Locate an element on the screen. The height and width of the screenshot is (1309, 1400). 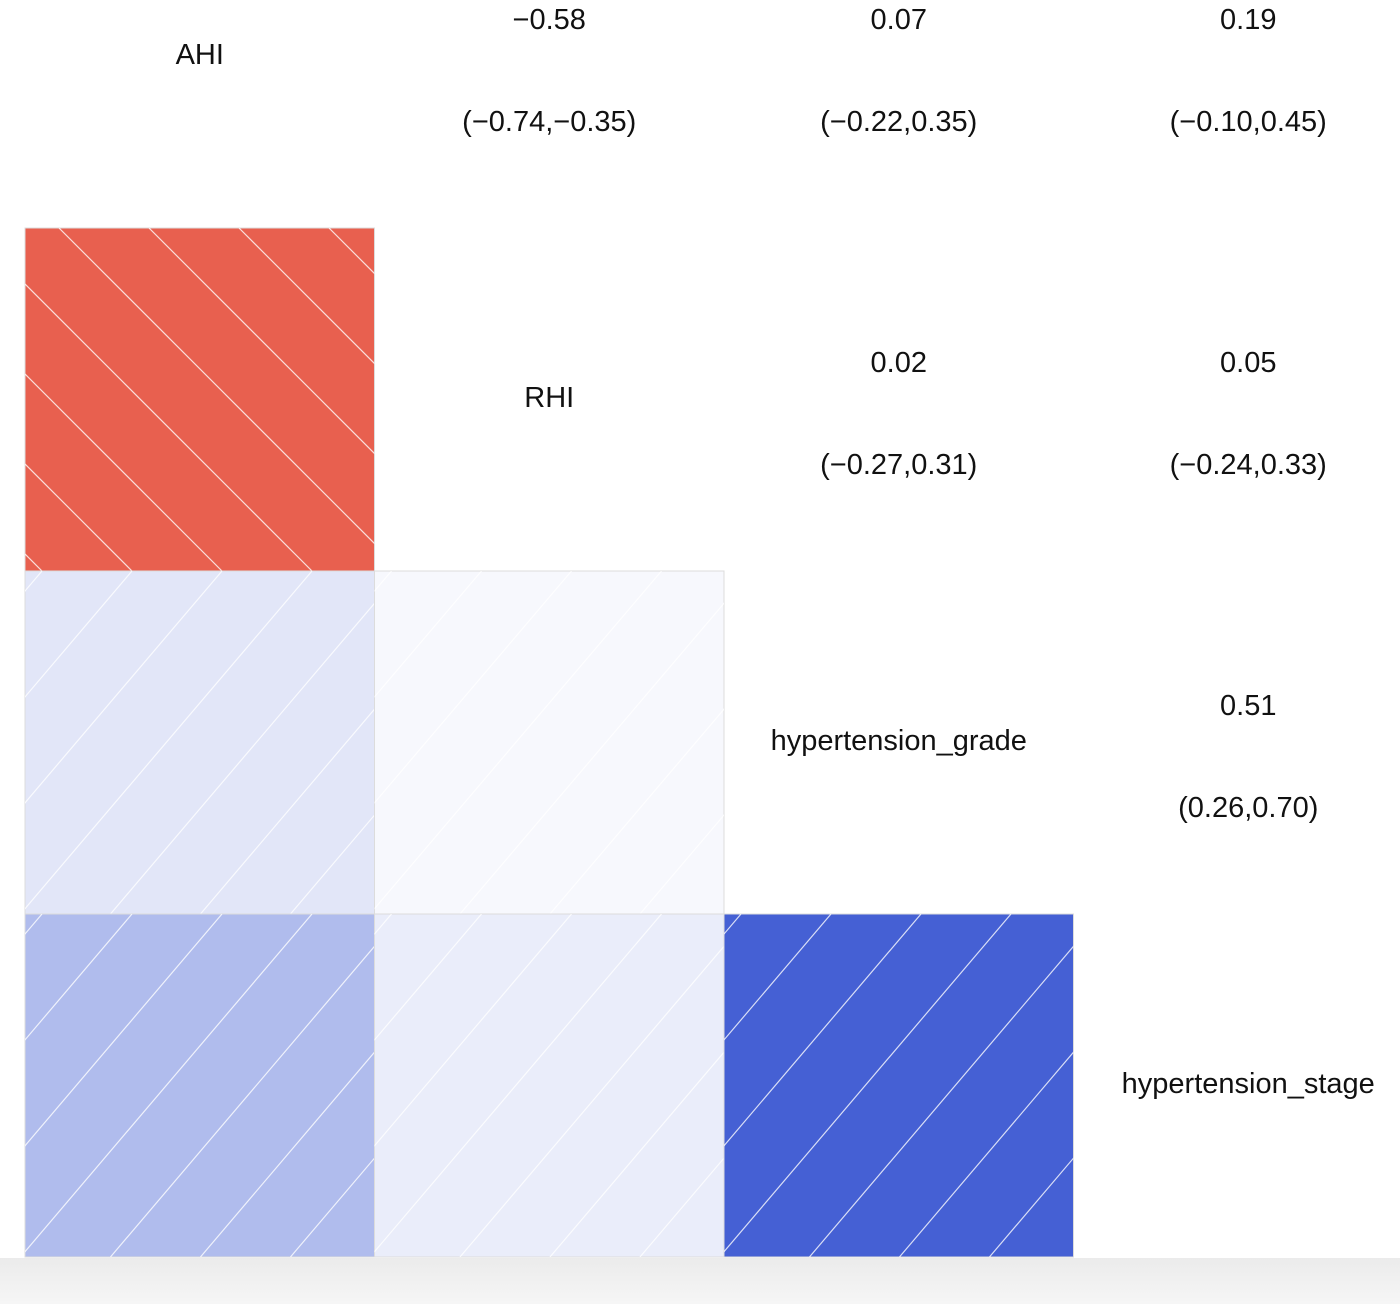
ci-label: (−0.74,−0.35) is located at coordinates (549, 122).